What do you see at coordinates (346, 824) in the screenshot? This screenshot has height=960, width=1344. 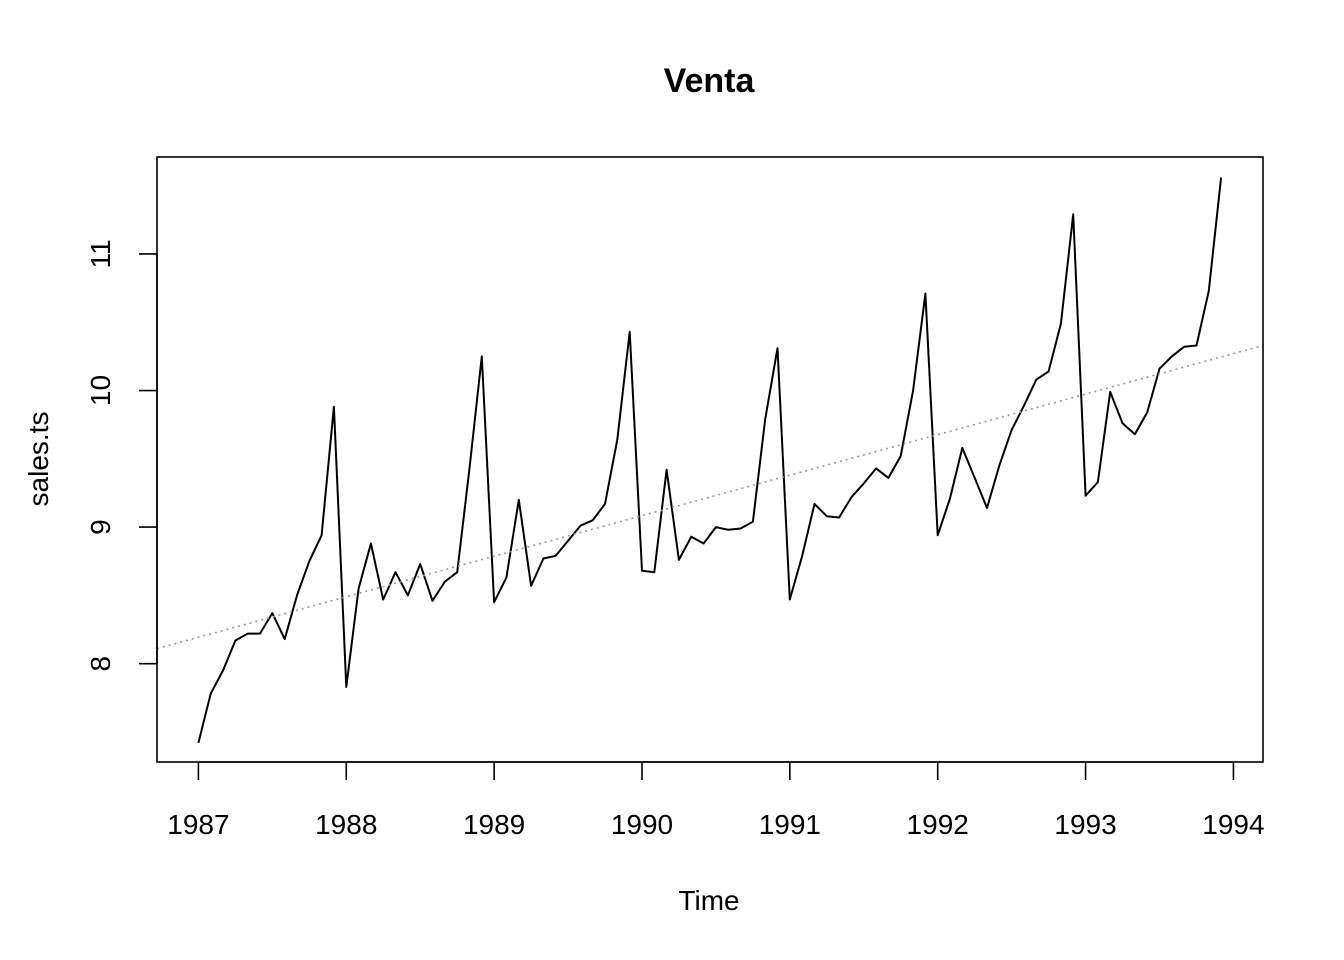 I see `x-tick-label: 1988` at bounding box center [346, 824].